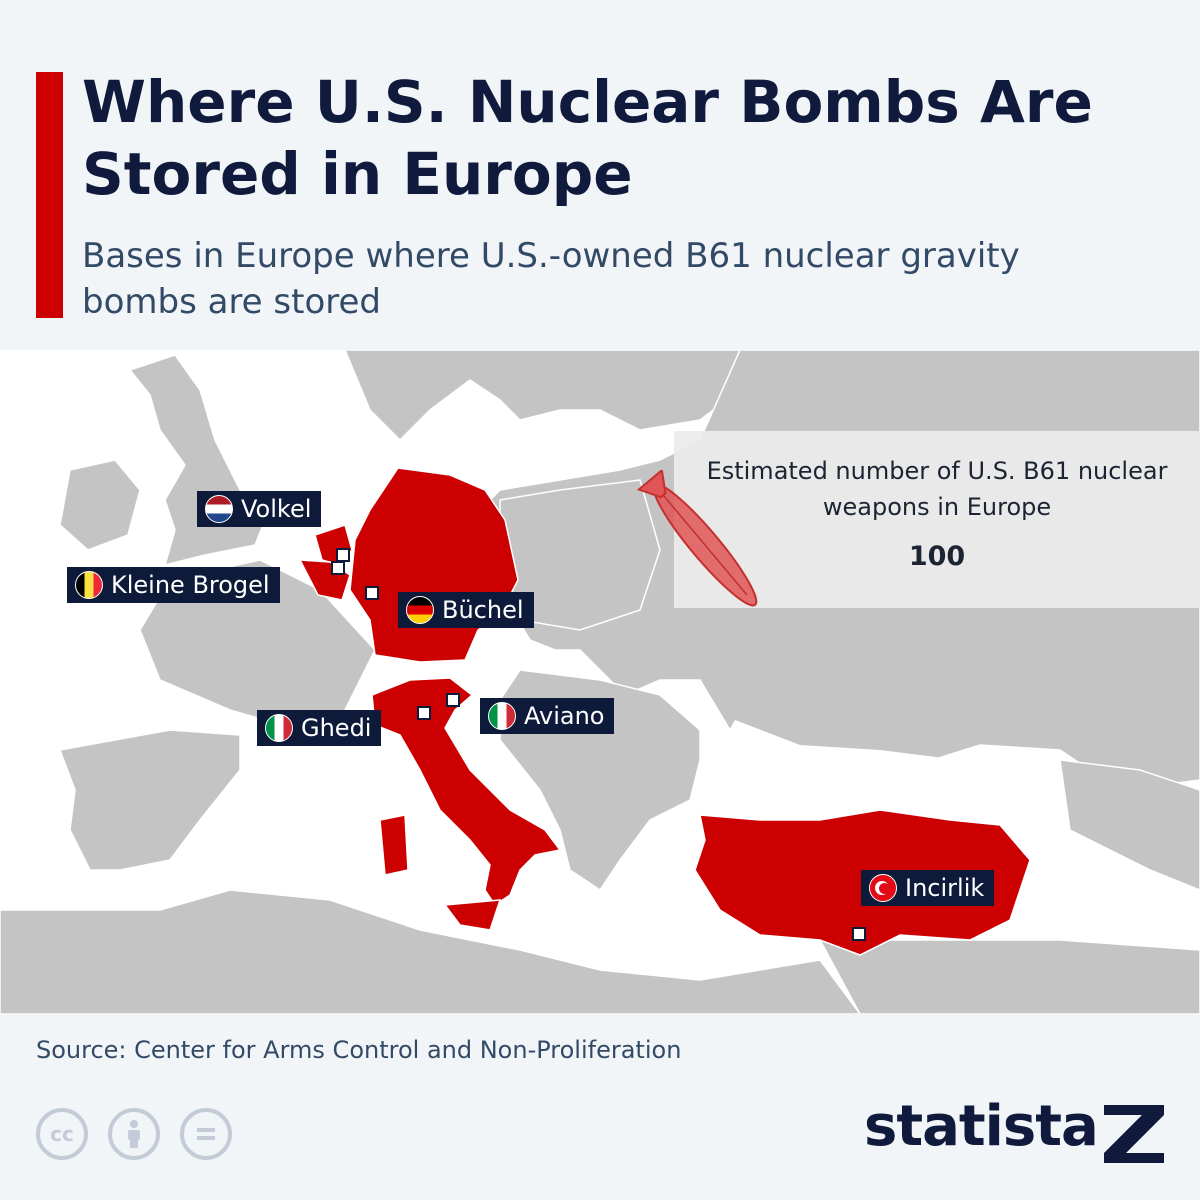  I want to click on sicily-shape, so click(472, 915).